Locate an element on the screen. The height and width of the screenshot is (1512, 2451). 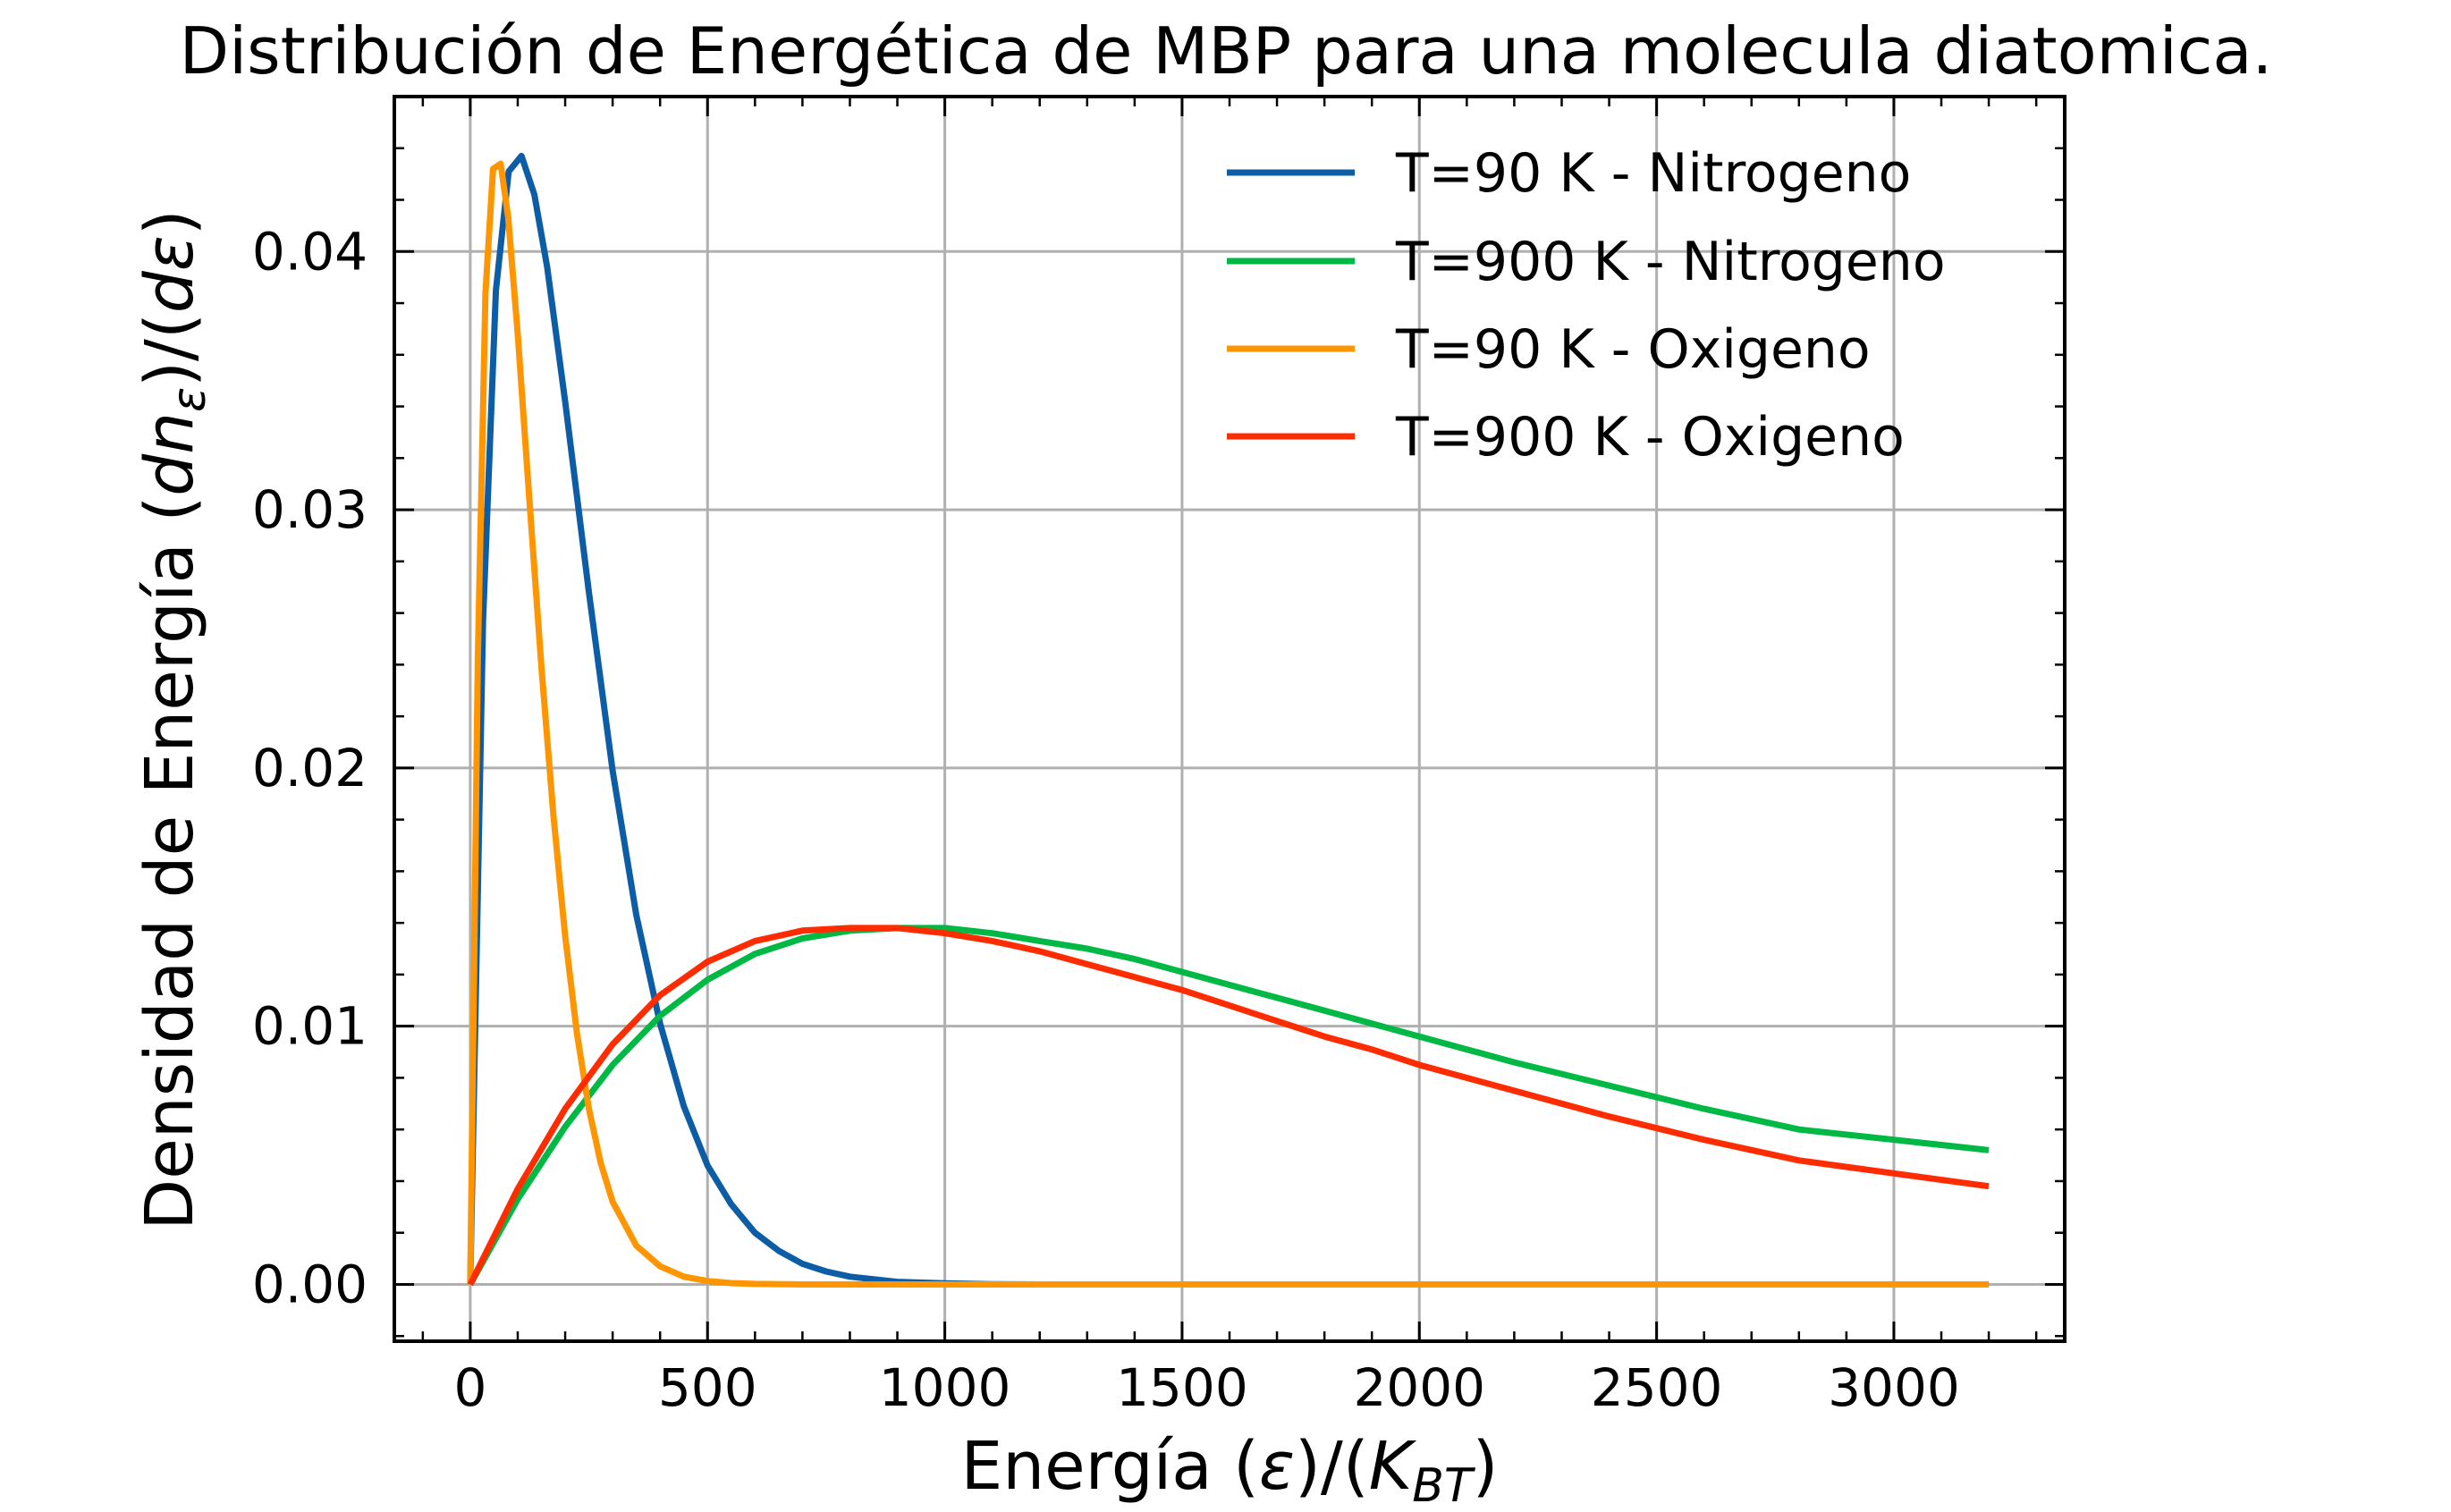
x-axis-label: Energía (ε)/(KBT) is located at coordinates (1229, 1470).